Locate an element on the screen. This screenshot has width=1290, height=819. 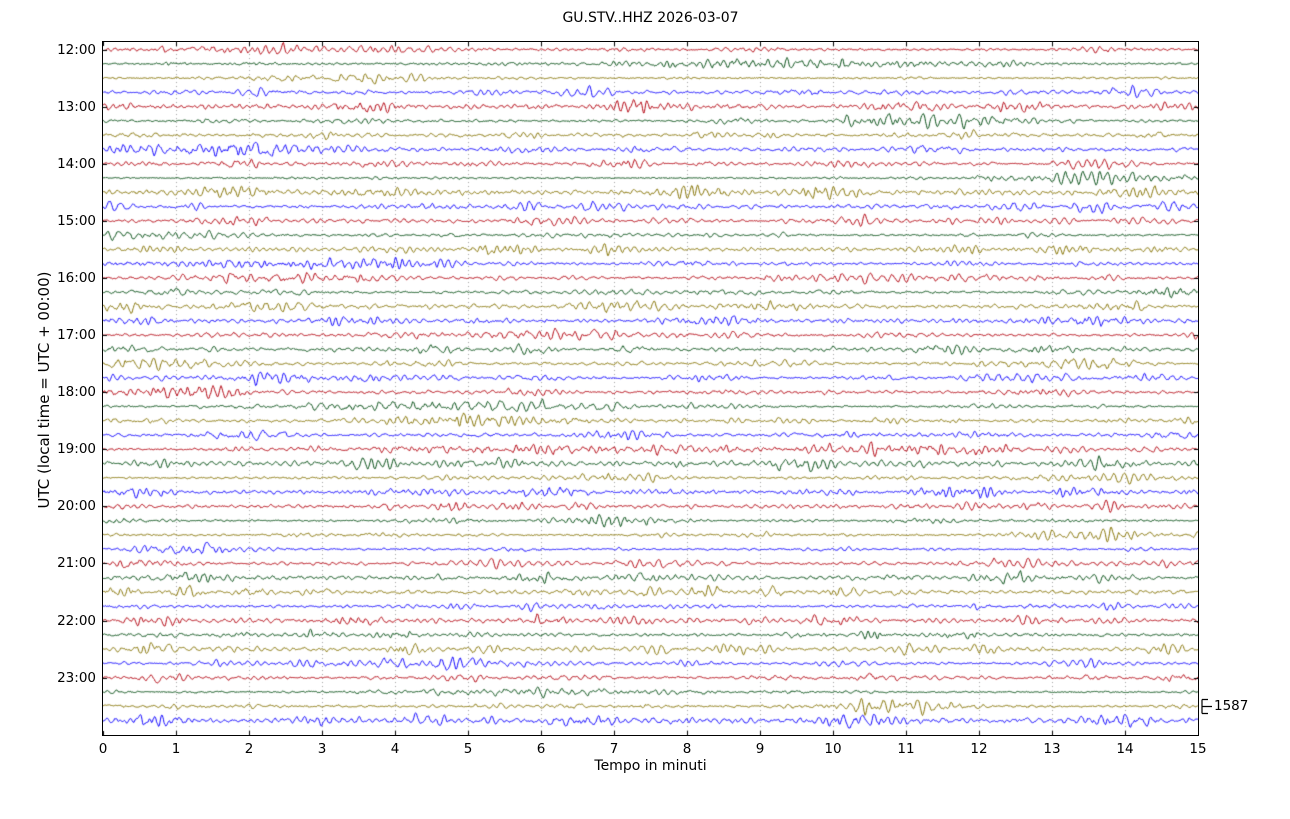
x-tick-label: 11 is located at coordinates (906, 749).